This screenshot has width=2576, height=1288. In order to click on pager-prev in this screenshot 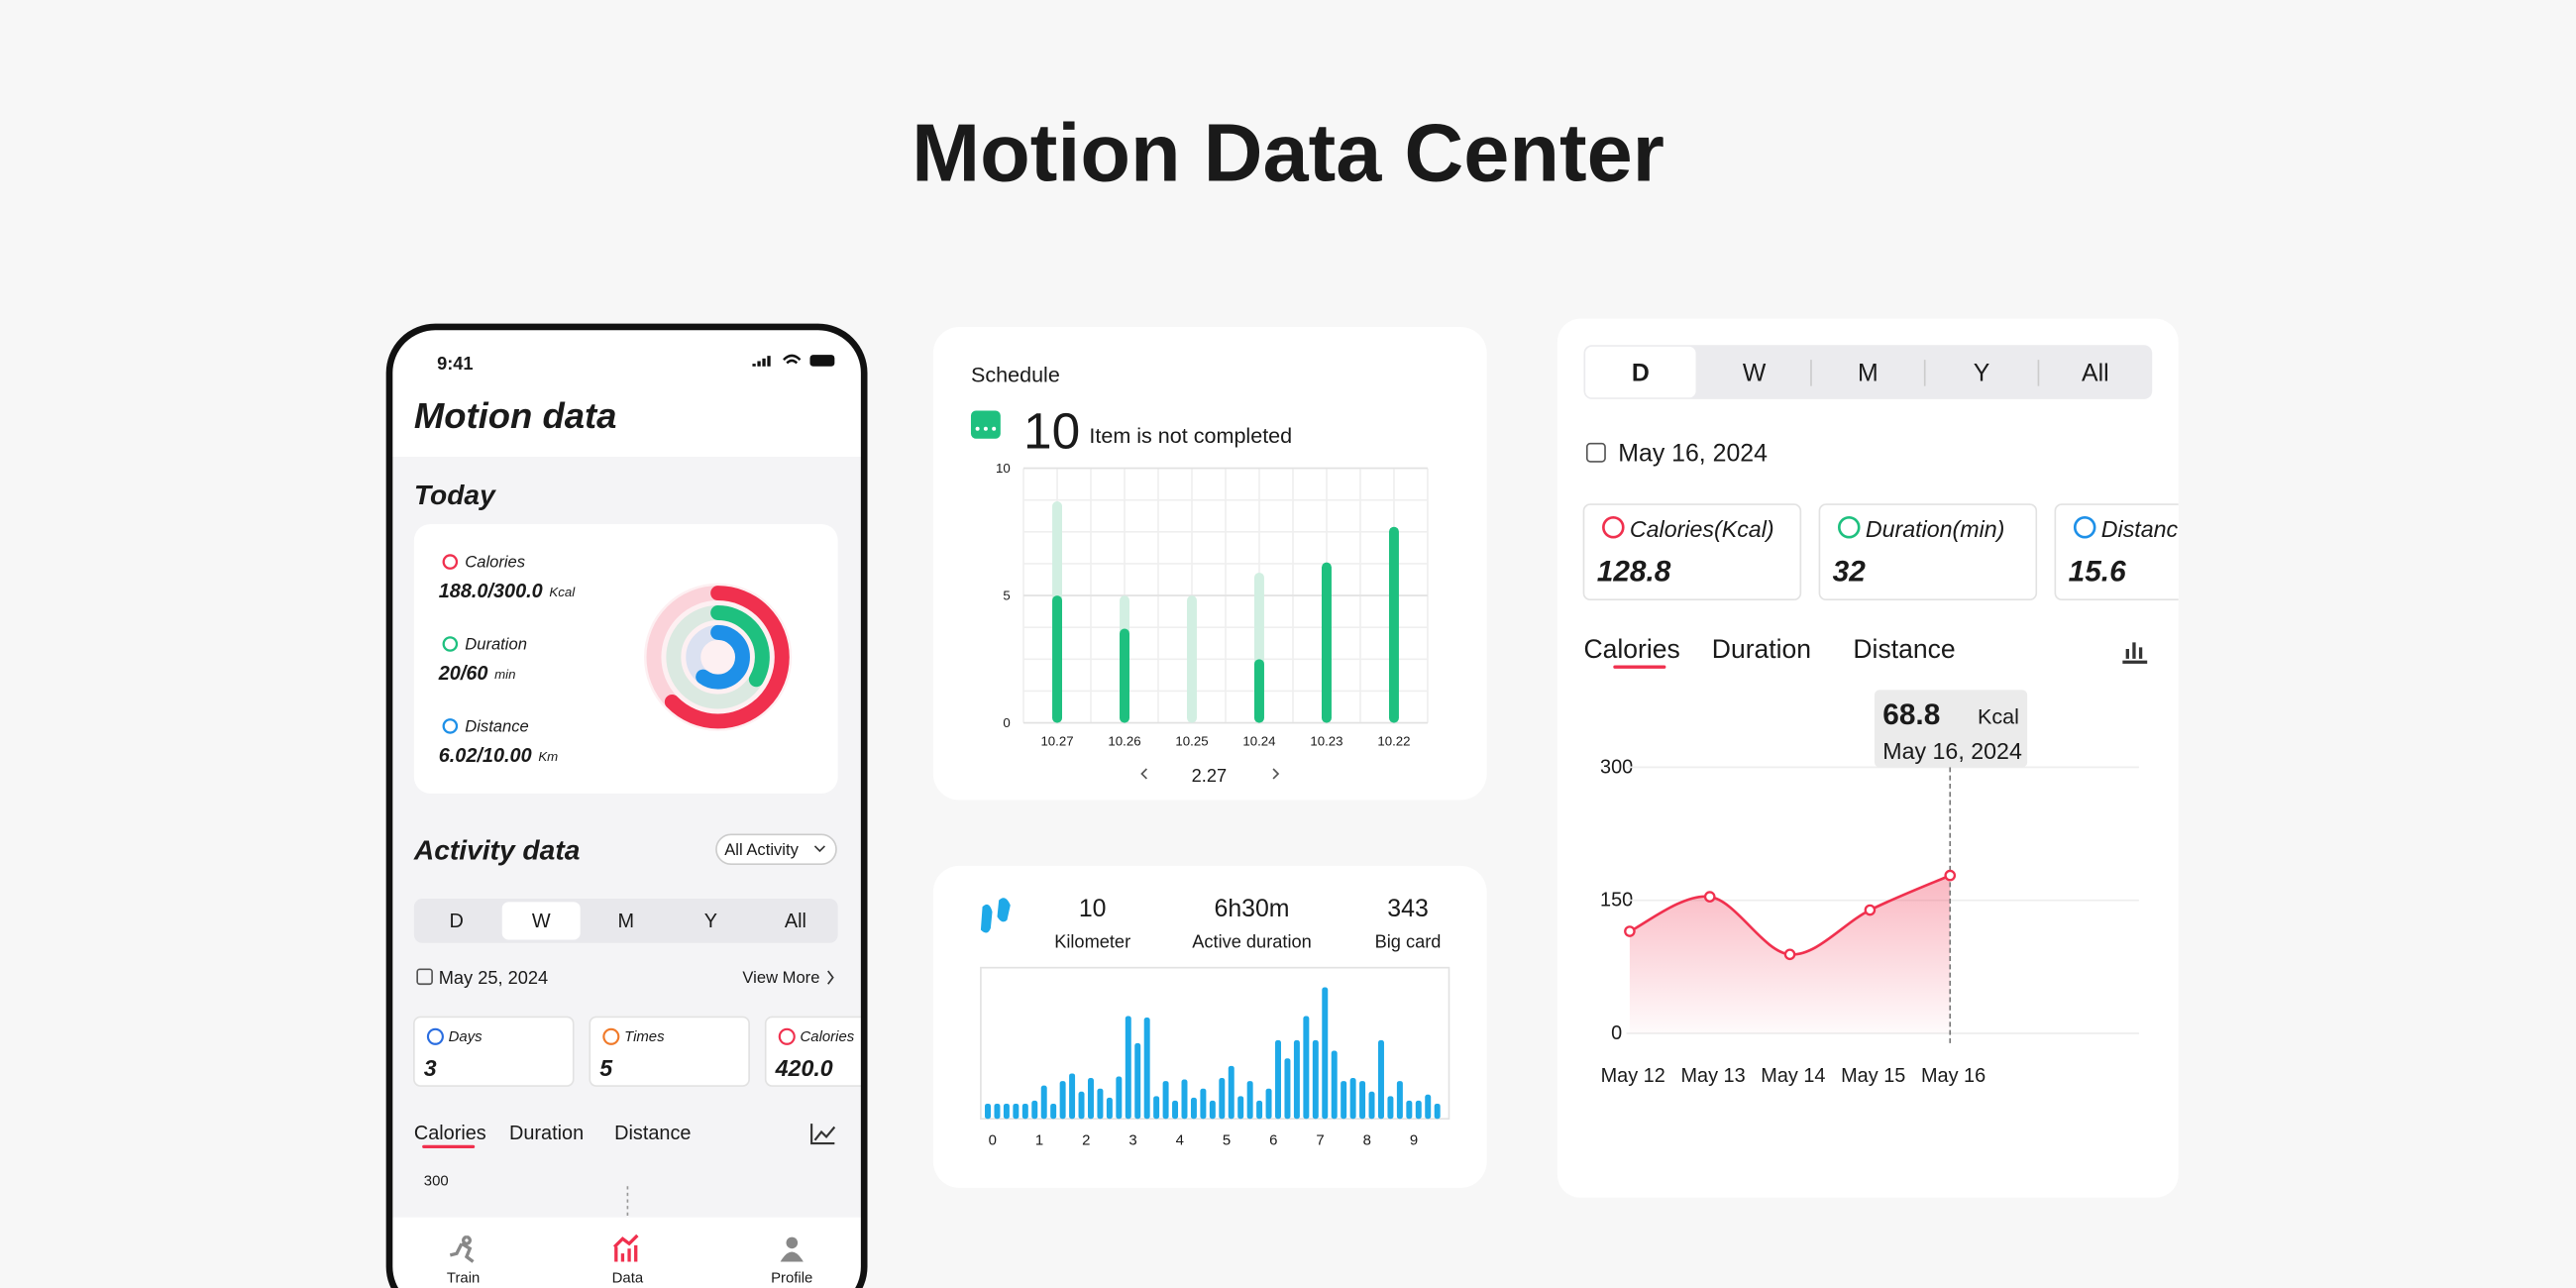, I will do `click(1143, 774)`.